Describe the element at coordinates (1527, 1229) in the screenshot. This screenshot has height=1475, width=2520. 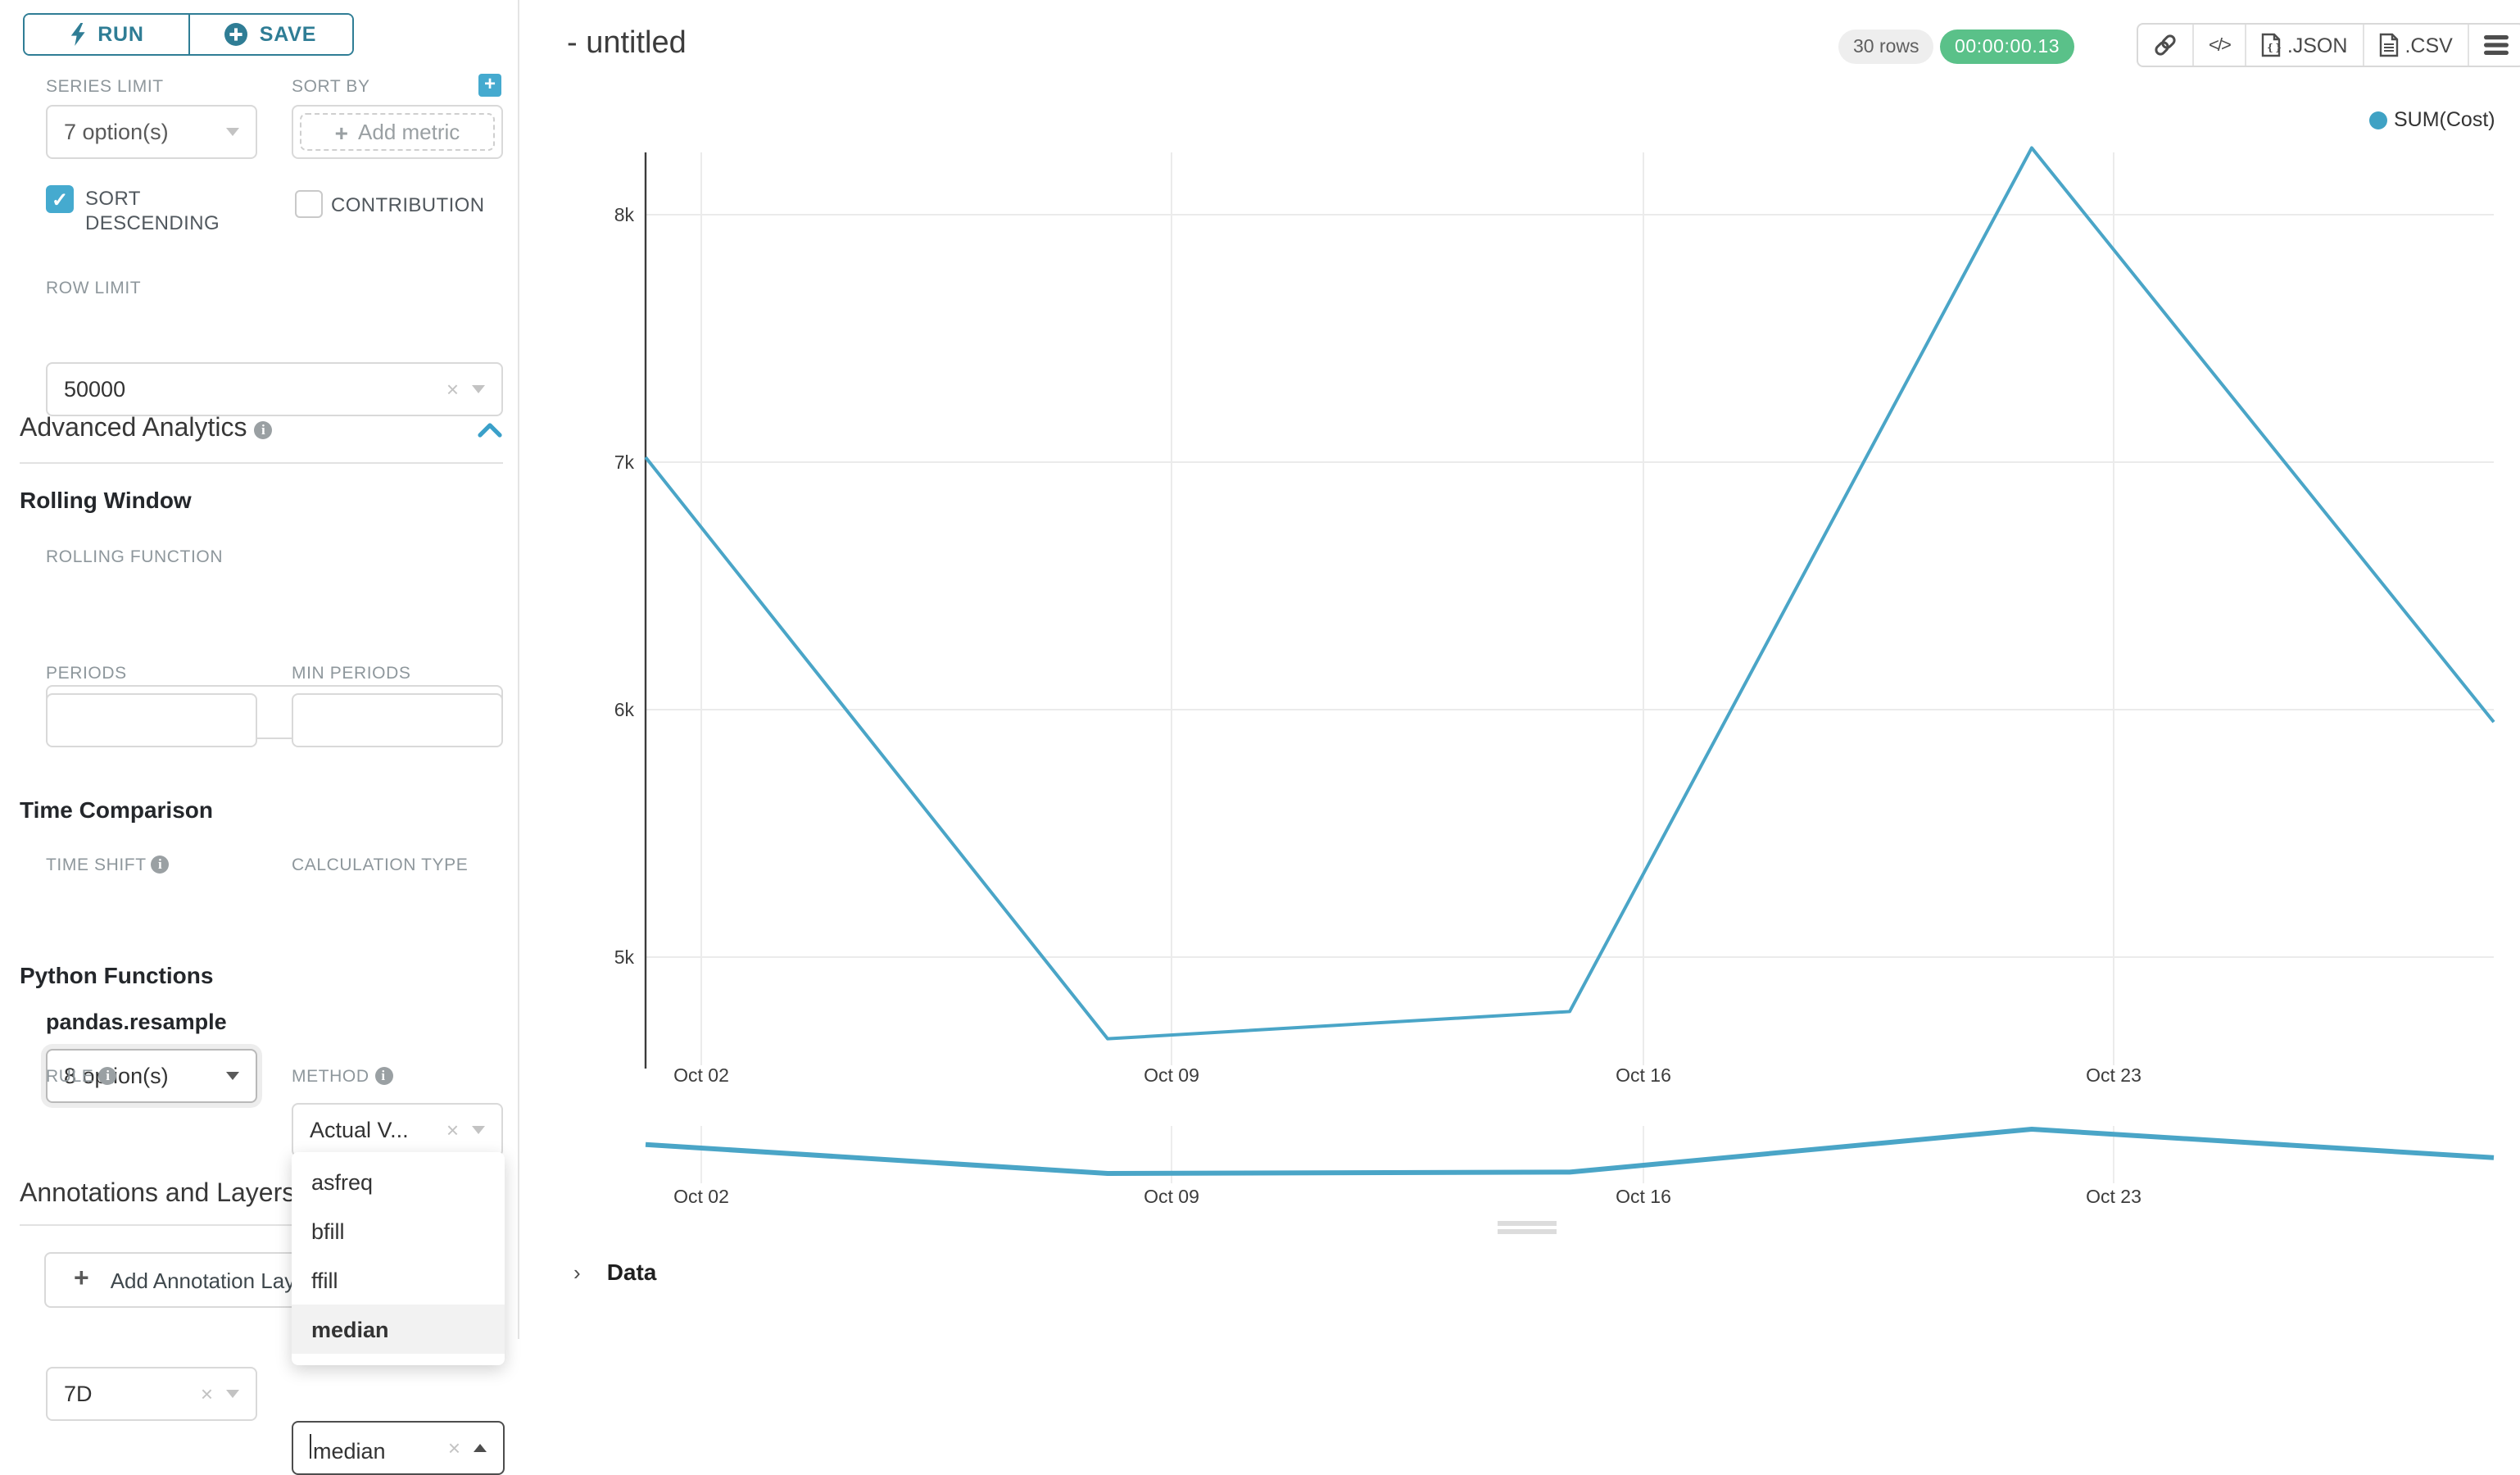
I see `resize-drag-handle` at that location.